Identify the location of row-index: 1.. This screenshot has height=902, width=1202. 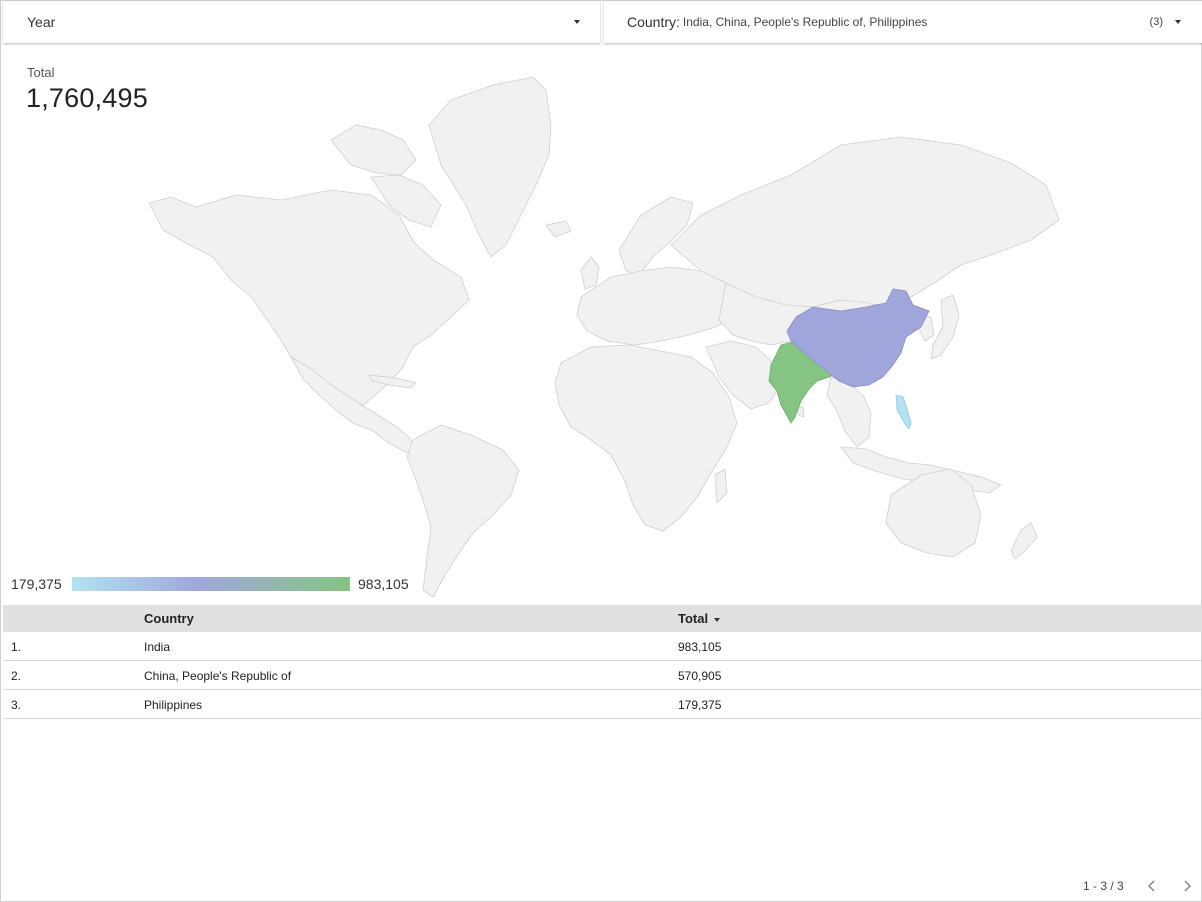
(16, 647).